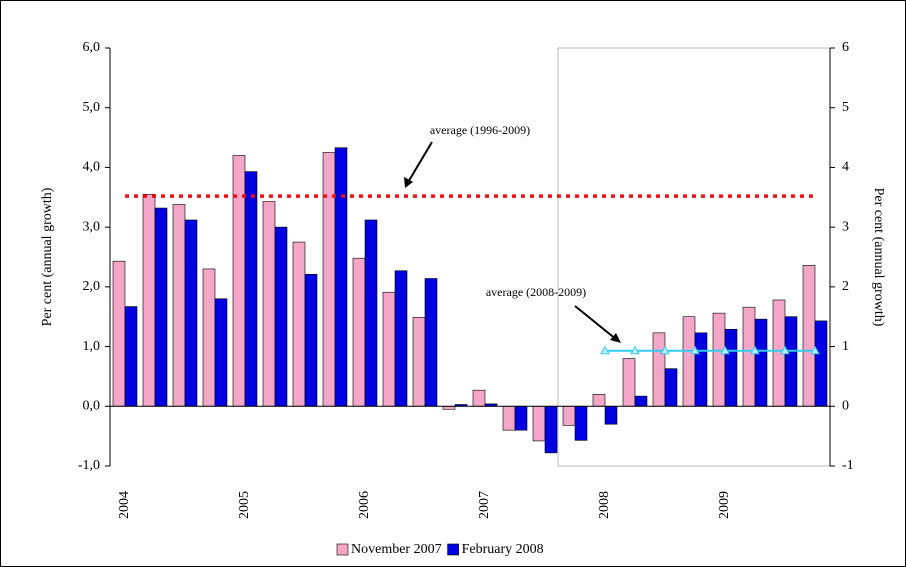 This screenshot has height=567, width=906. I want to click on x-tick-label: 2008, so click(604, 505).